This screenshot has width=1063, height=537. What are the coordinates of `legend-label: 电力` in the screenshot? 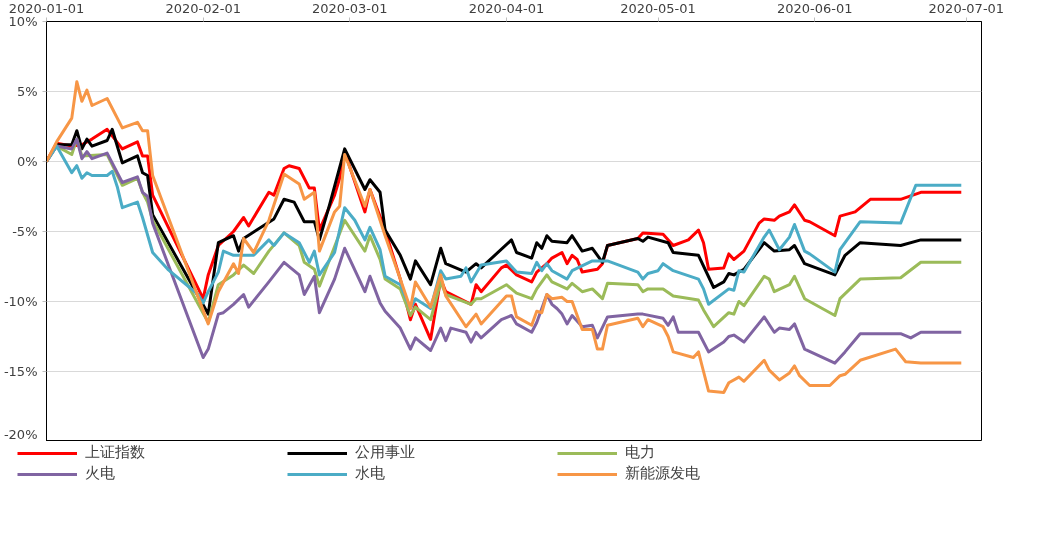 It's located at (640, 452).